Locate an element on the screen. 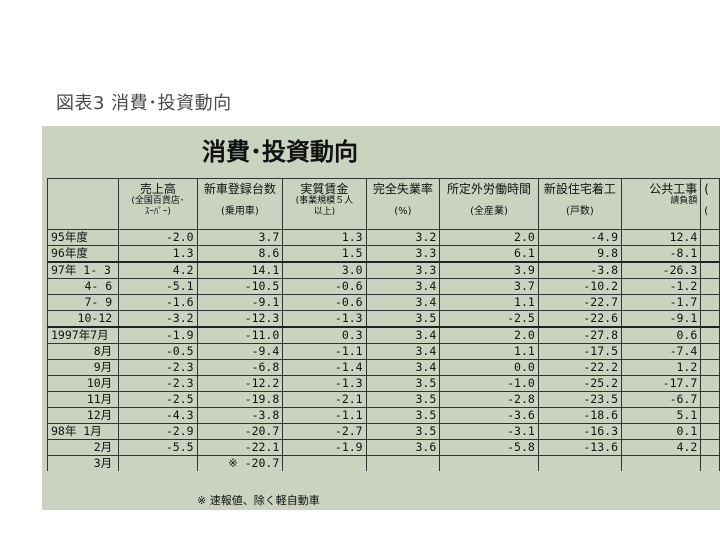 Image resolution: width=720 pixels, height=540 pixels. table-row: 4- 6 -5.1 -10.5 -0.6 3.4 3.7 -10.2 -1.2 is located at coordinates (383, 286).